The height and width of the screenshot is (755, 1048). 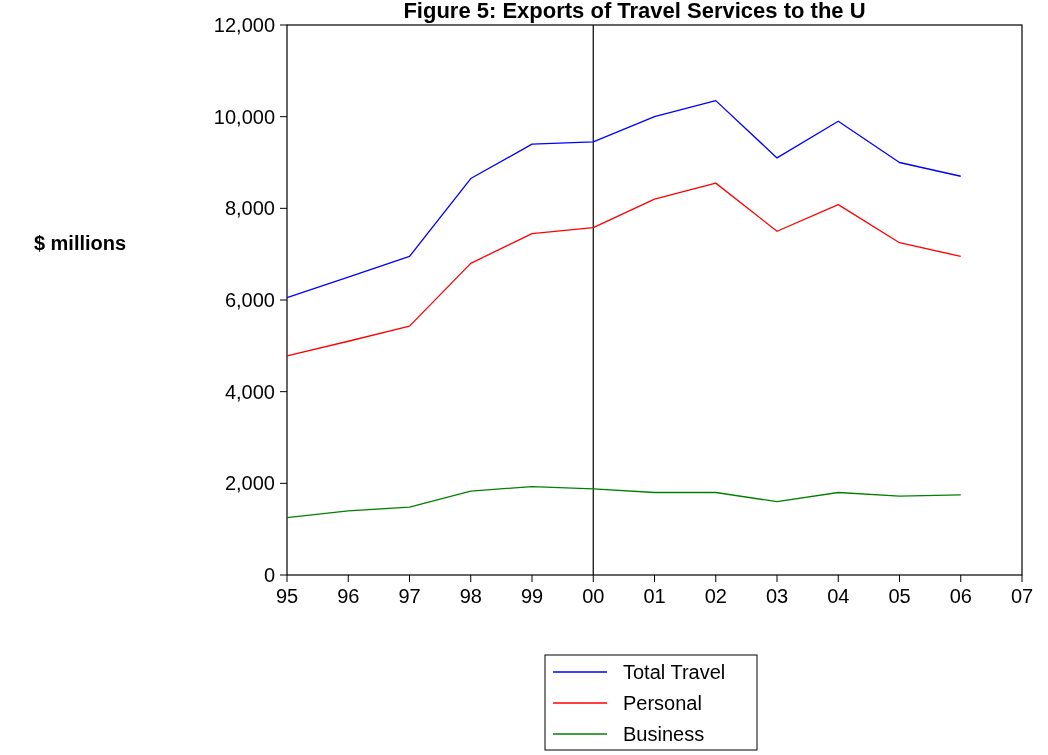 What do you see at coordinates (249, 483) in the screenshot?
I see `y-tick-label: 2,000` at bounding box center [249, 483].